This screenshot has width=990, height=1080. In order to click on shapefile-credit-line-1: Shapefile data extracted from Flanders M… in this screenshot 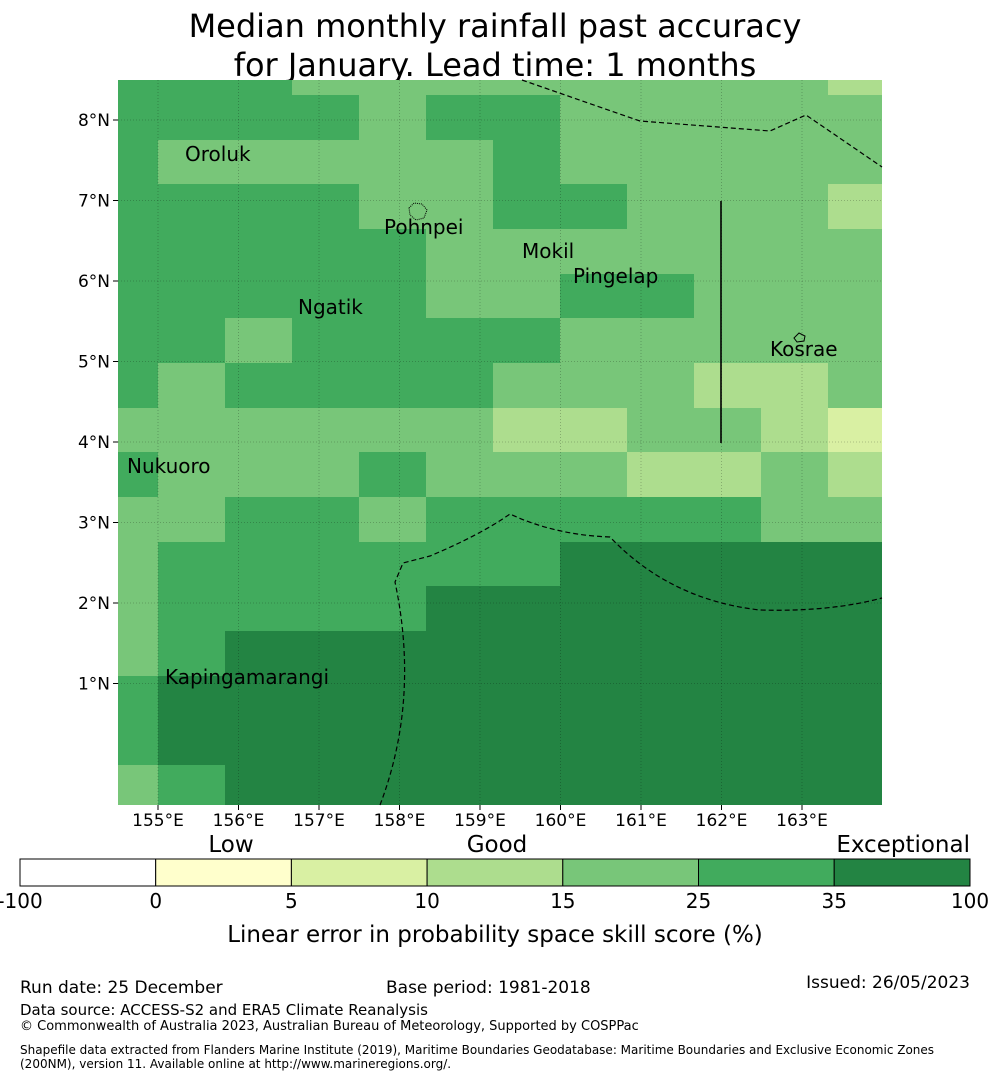, I will do `click(477, 1050)`.